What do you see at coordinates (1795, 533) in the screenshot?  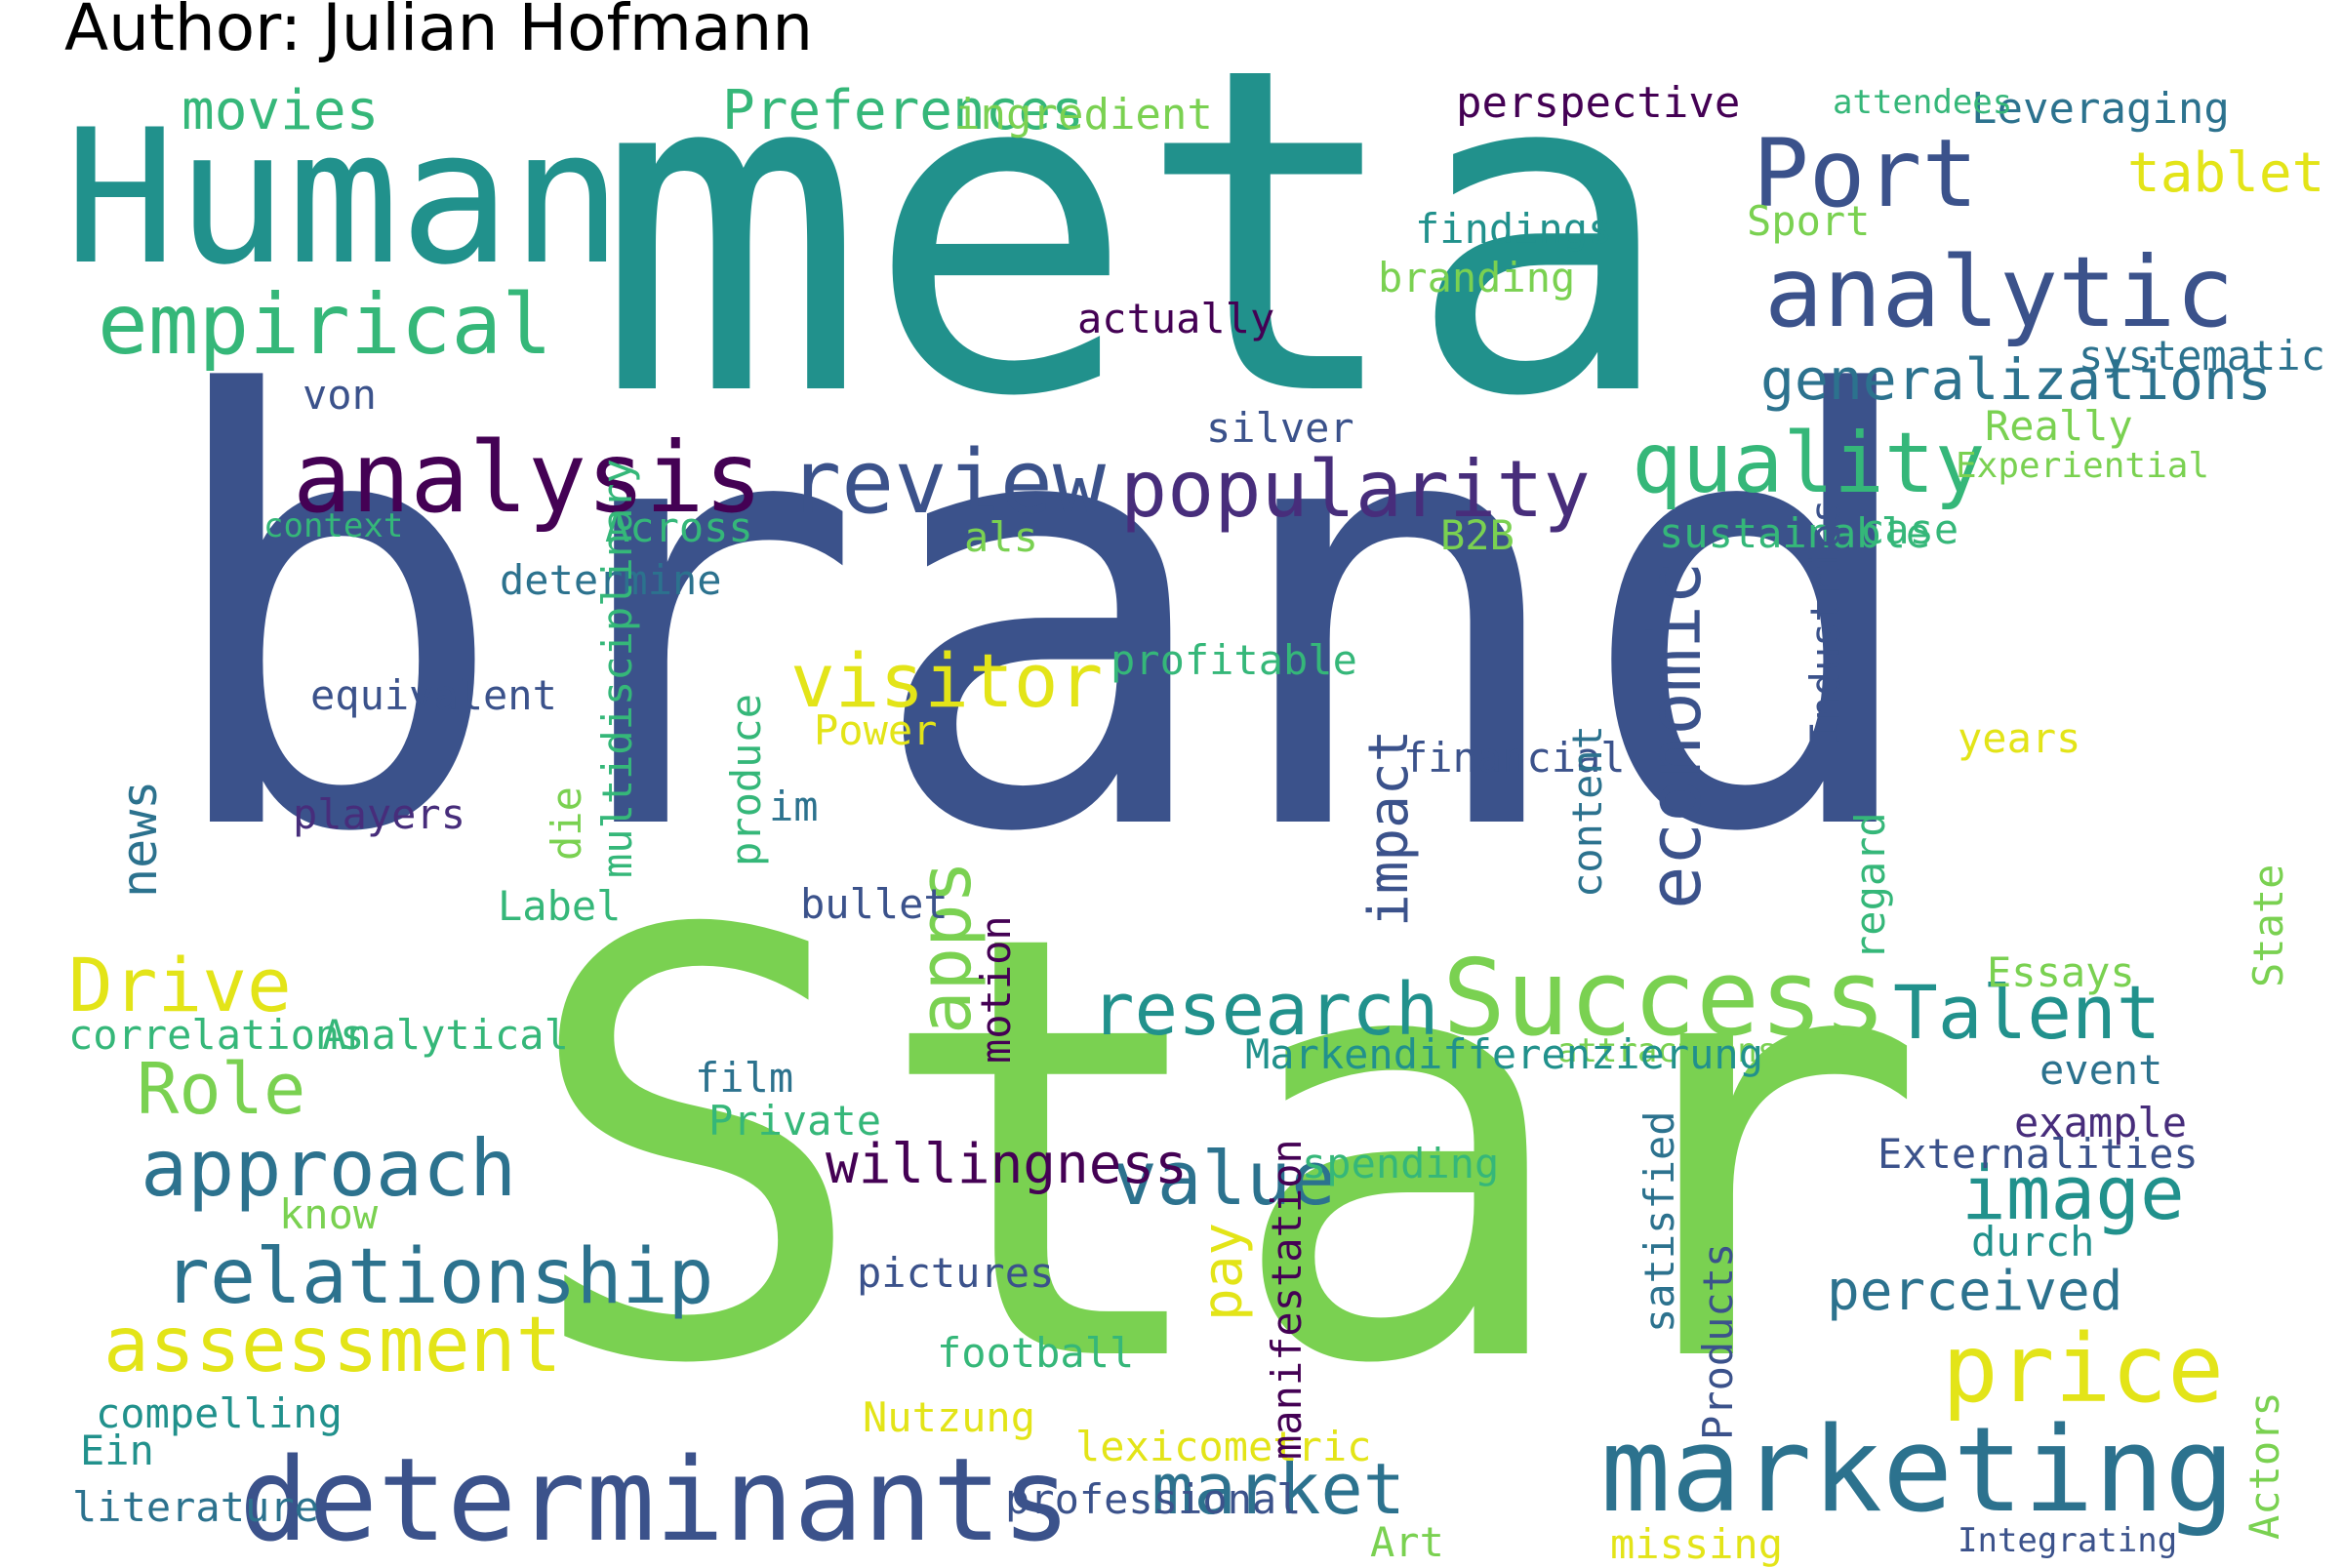 I see `word-b2b: sustainable` at bounding box center [1795, 533].